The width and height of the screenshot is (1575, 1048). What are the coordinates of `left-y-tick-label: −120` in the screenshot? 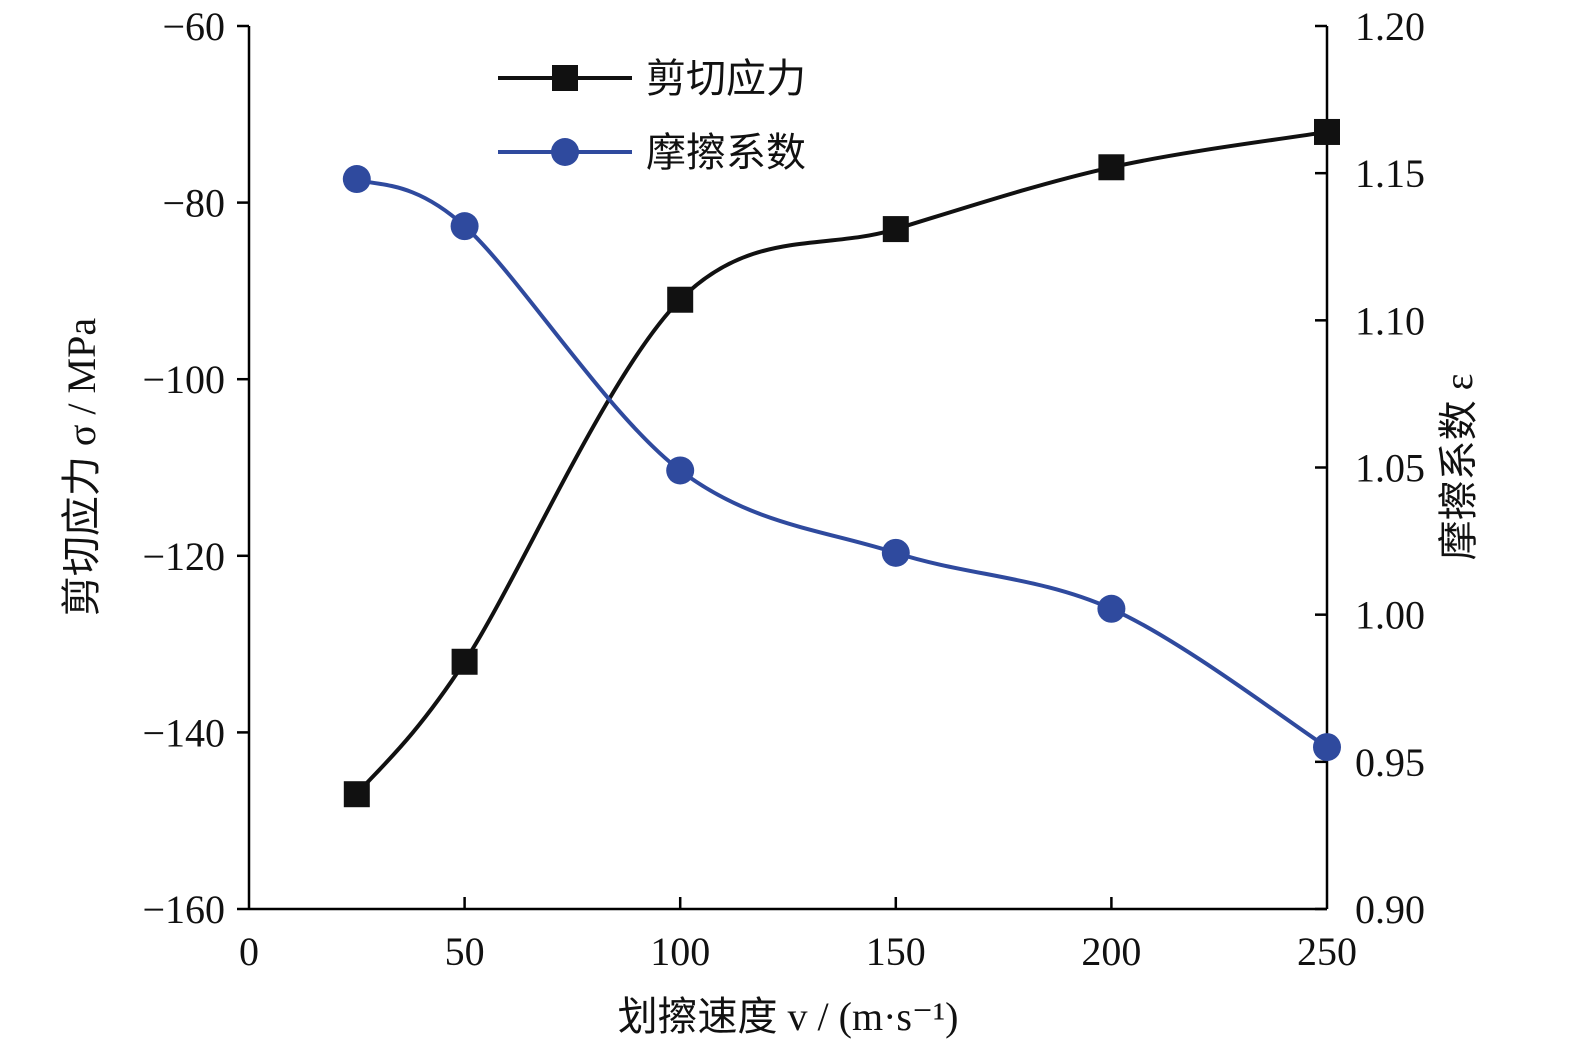 It's located at (183, 556).